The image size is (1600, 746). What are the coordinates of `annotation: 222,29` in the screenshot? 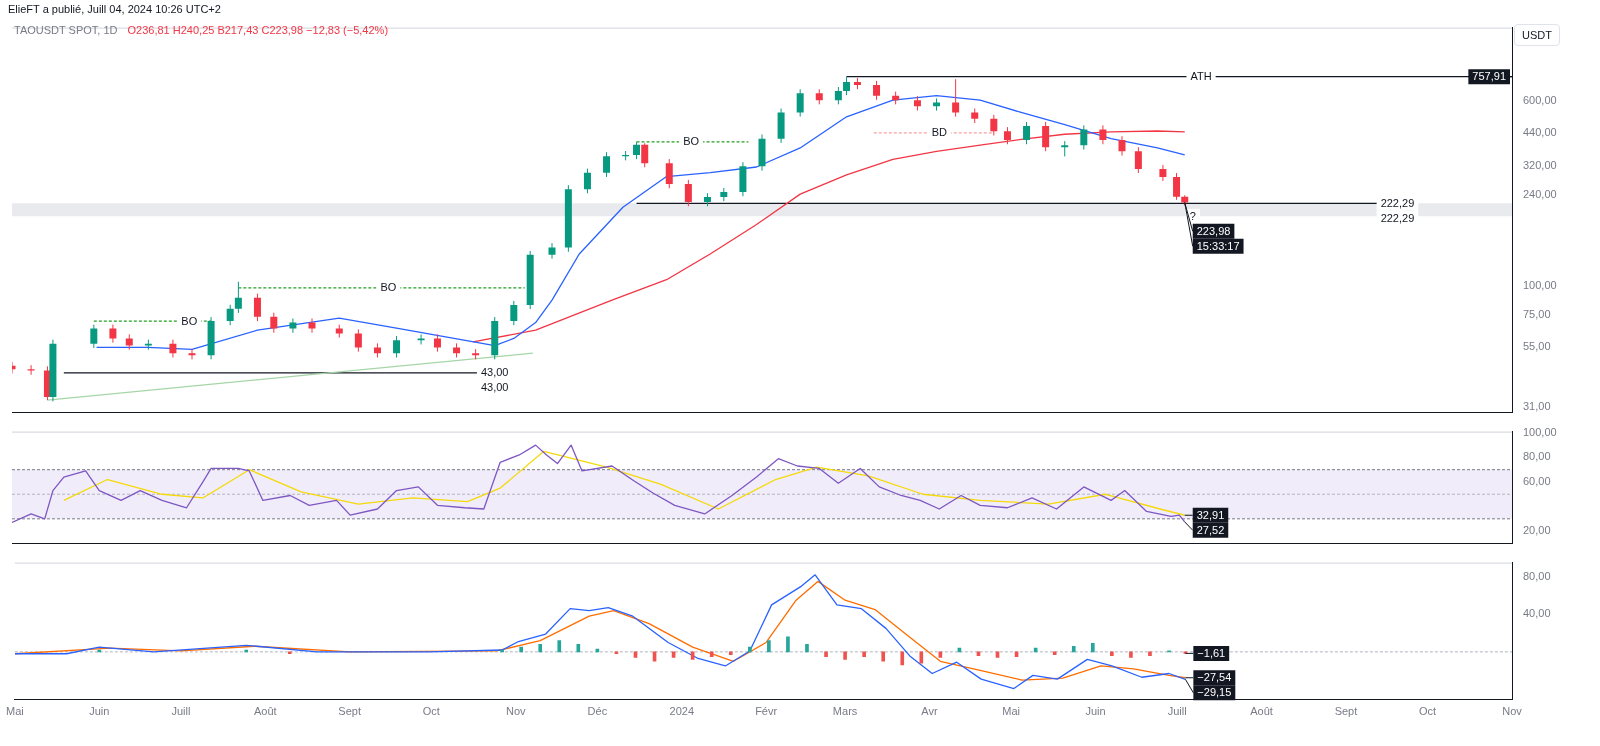 It's located at (1397, 217).